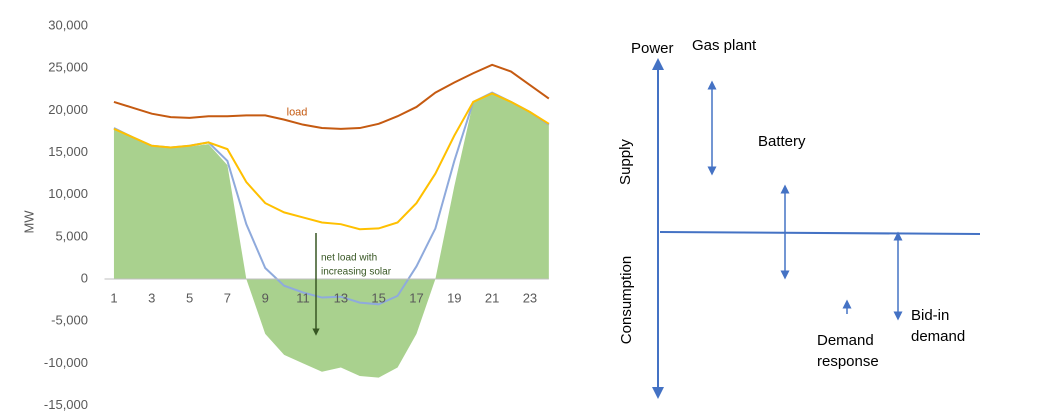 Image resolution: width=1040 pixels, height=414 pixels. I want to click on series-label: load, so click(297, 113).